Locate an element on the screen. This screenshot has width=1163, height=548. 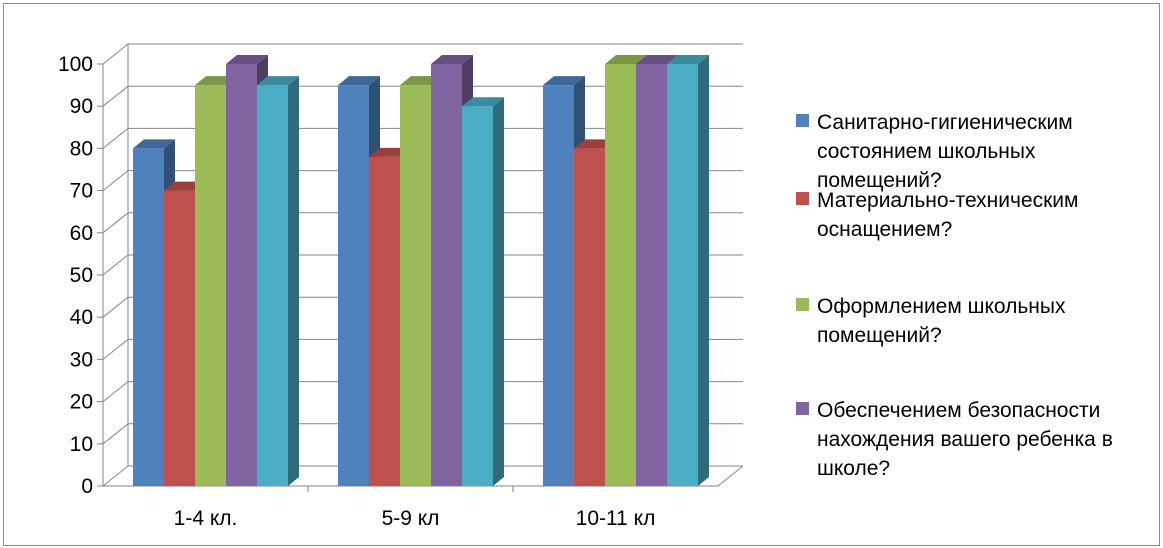
x-tick-label: 10-11 кл is located at coordinates (616, 518).